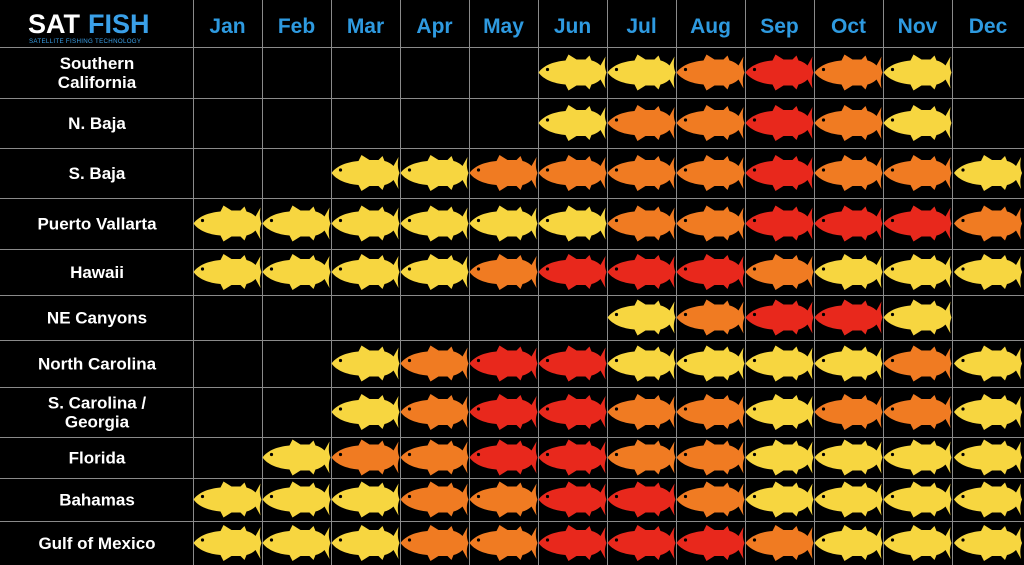 This screenshot has width=1024, height=565. Describe the element at coordinates (503, 457) in the screenshot. I see `fish-cell-8-may` at that location.